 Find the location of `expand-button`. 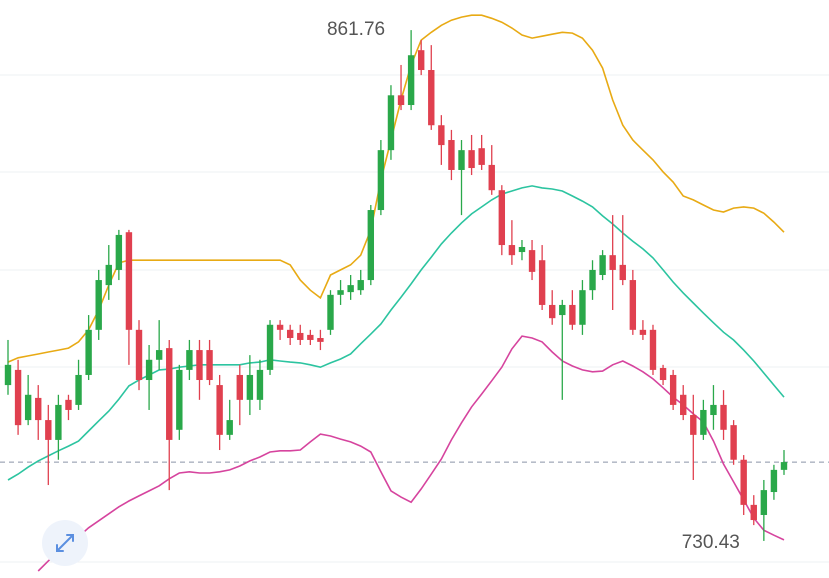

expand-button is located at coordinates (65, 543).